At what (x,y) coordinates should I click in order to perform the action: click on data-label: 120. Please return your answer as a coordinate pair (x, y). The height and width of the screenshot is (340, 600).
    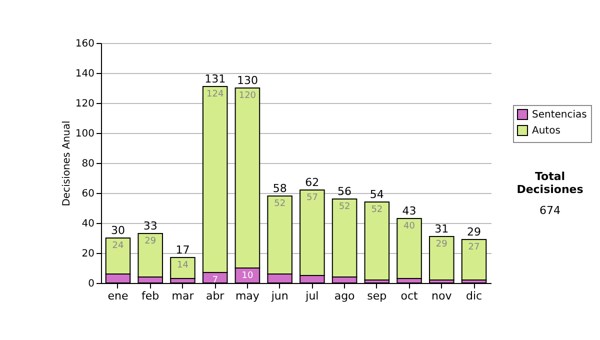
    Looking at the image, I should click on (247, 96).